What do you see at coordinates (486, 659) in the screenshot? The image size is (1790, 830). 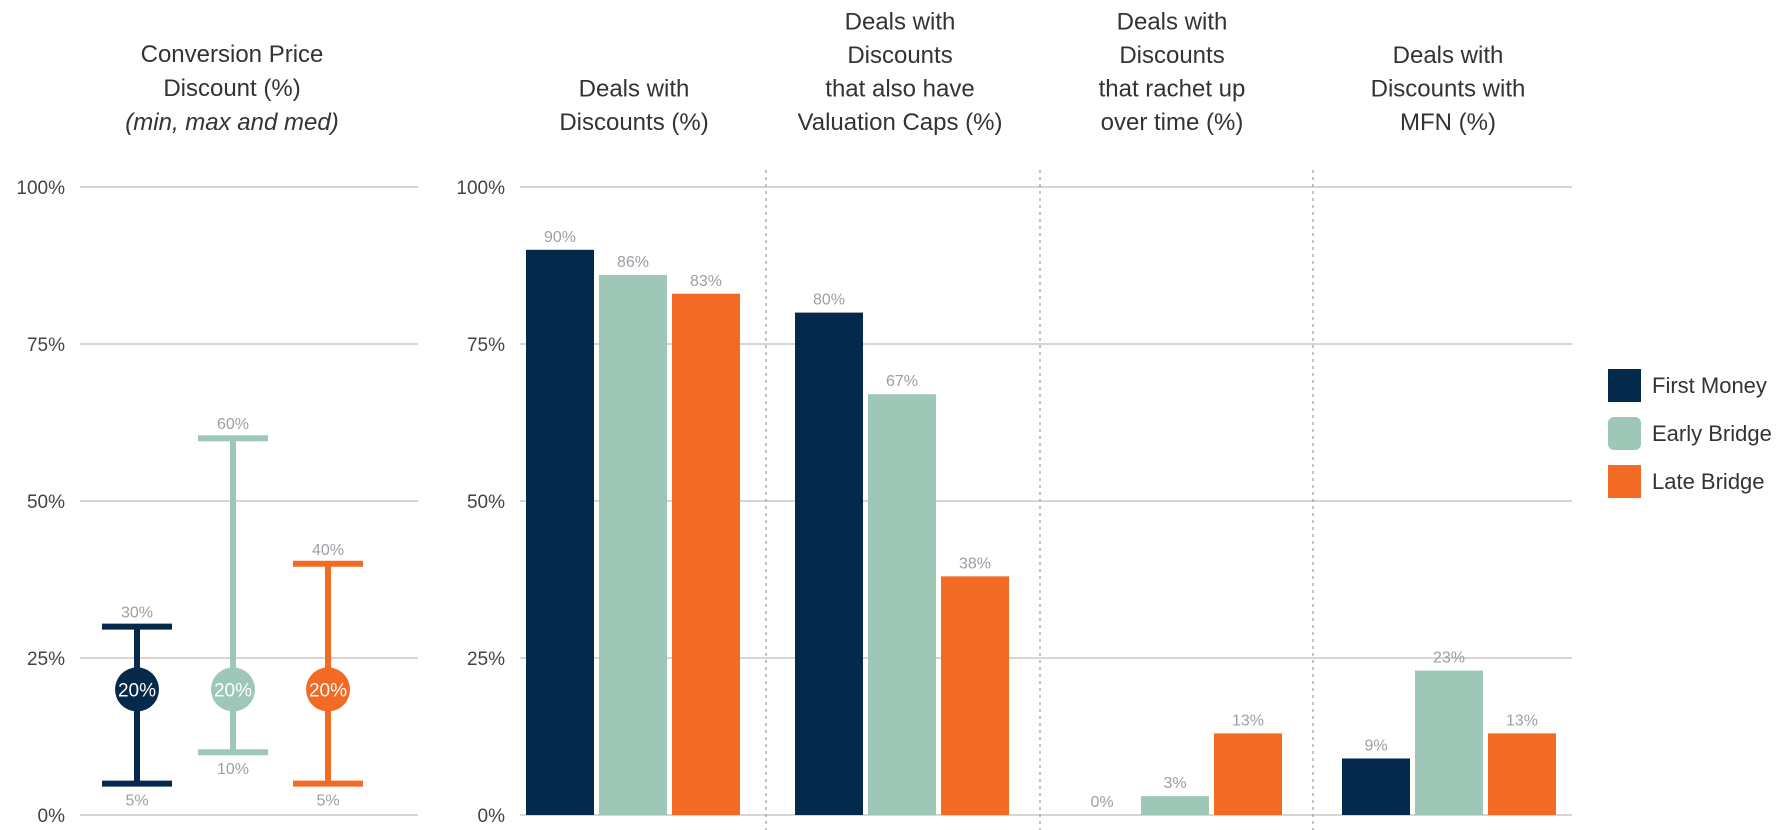 I see `y-tick-label-right: 25%` at bounding box center [486, 659].